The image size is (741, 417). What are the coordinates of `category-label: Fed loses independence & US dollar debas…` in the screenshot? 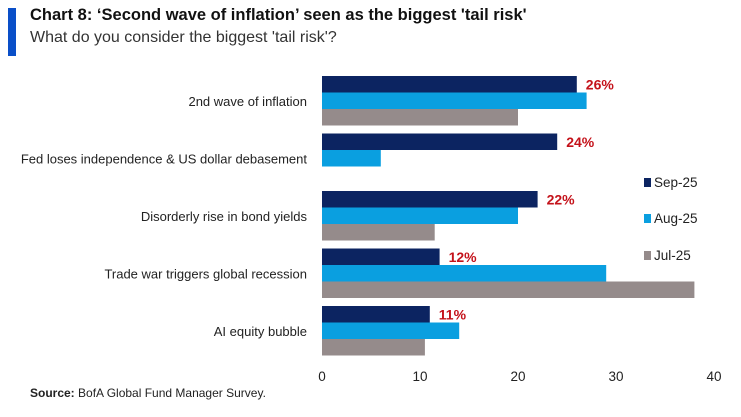 It's located at (164, 158).